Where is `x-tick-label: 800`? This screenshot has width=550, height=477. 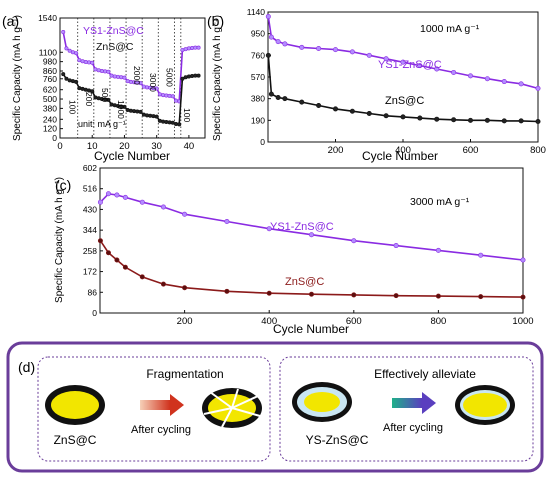 x-tick-label: 800 is located at coordinates (438, 321).